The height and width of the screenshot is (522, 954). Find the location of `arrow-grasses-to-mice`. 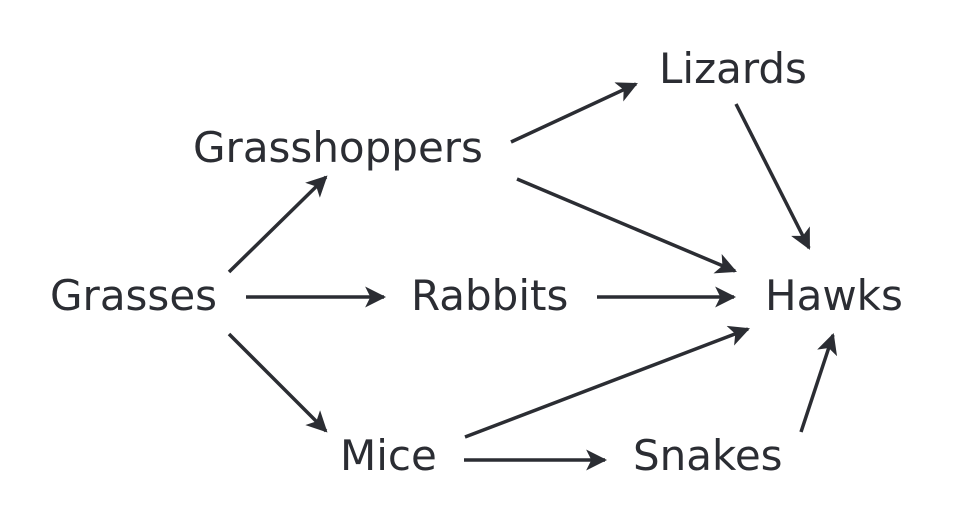

arrow-grasses-to-mice is located at coordinates (277, 382).